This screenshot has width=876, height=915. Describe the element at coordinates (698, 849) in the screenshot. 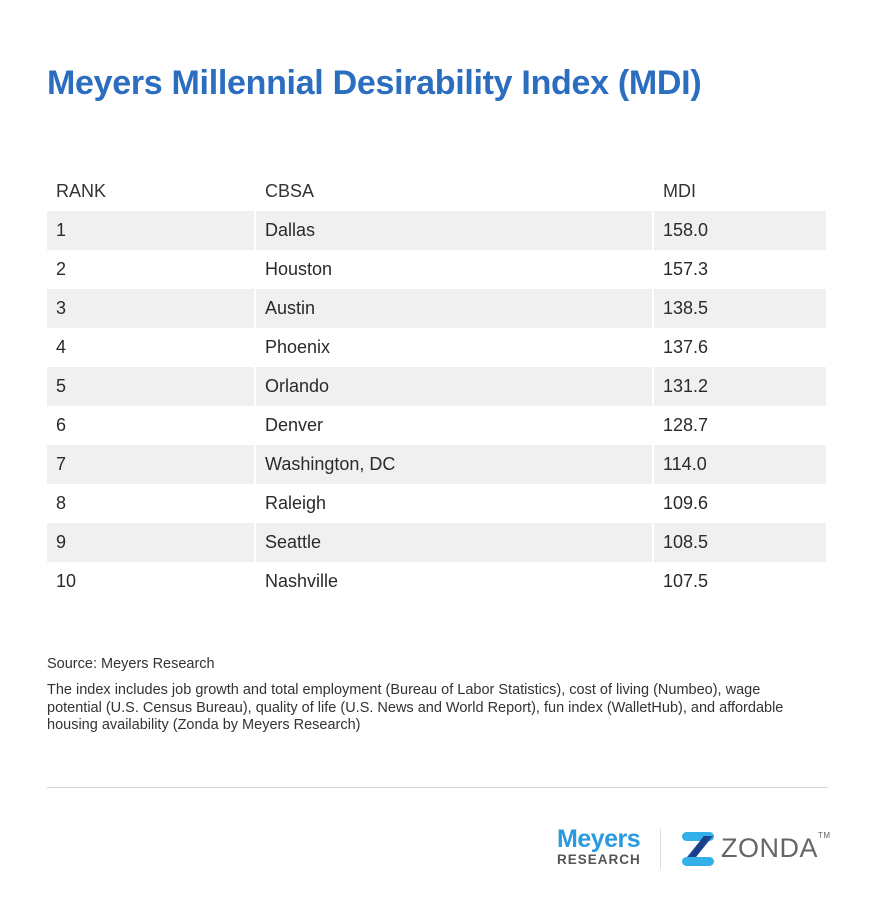

I see `zonda-z-icon` at that location.